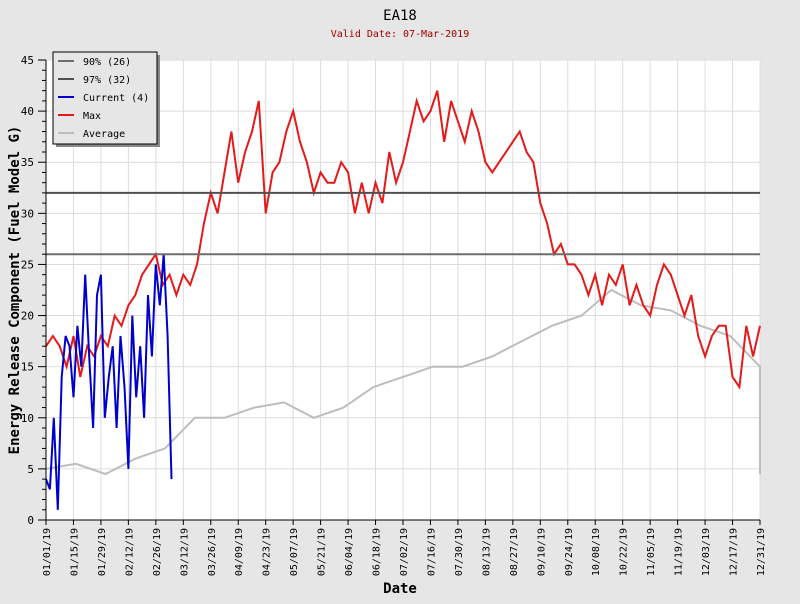  I want to click on x-axis-label: Date, so click(400, 589).